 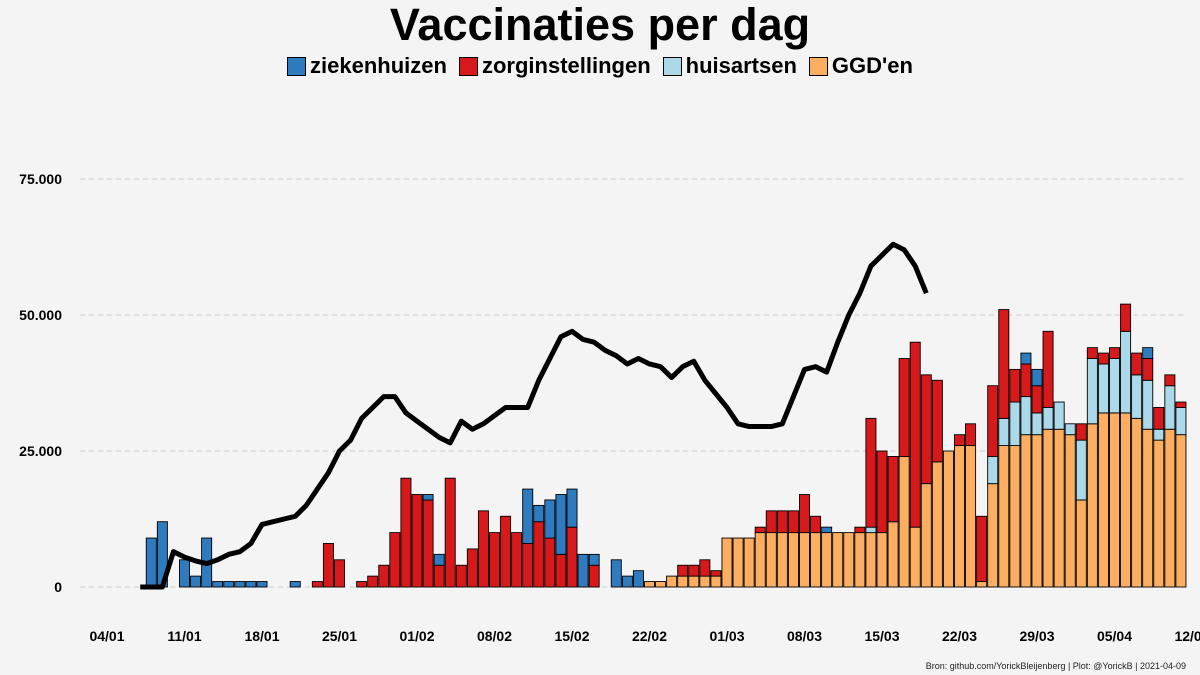 What do you see at coordinates (339, 636) in the screenshot?
I see `x-tick-label: 25/01` at bounding box center [339, 636].